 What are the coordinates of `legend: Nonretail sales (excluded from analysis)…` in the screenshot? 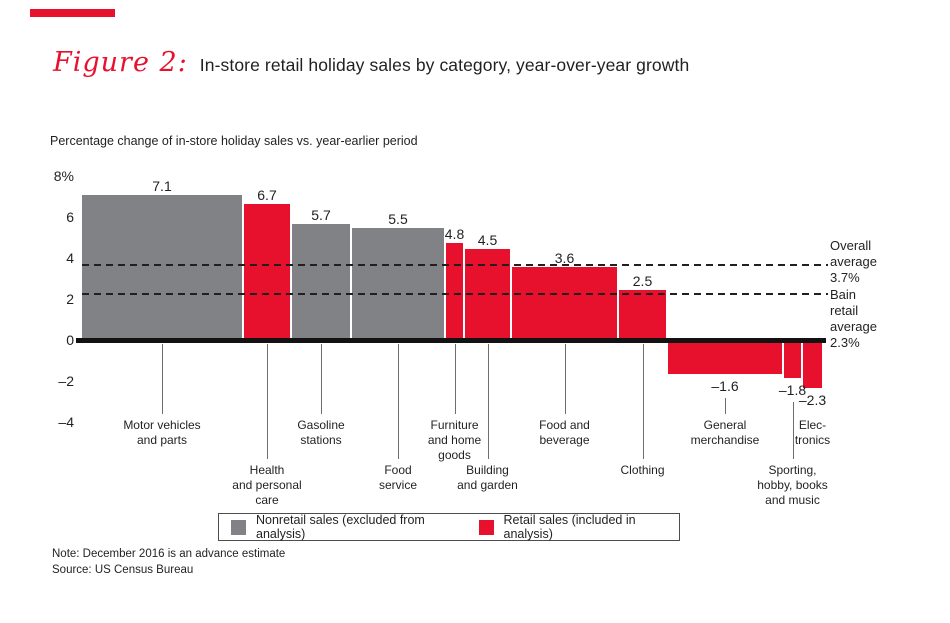 It's located at (449, 527).